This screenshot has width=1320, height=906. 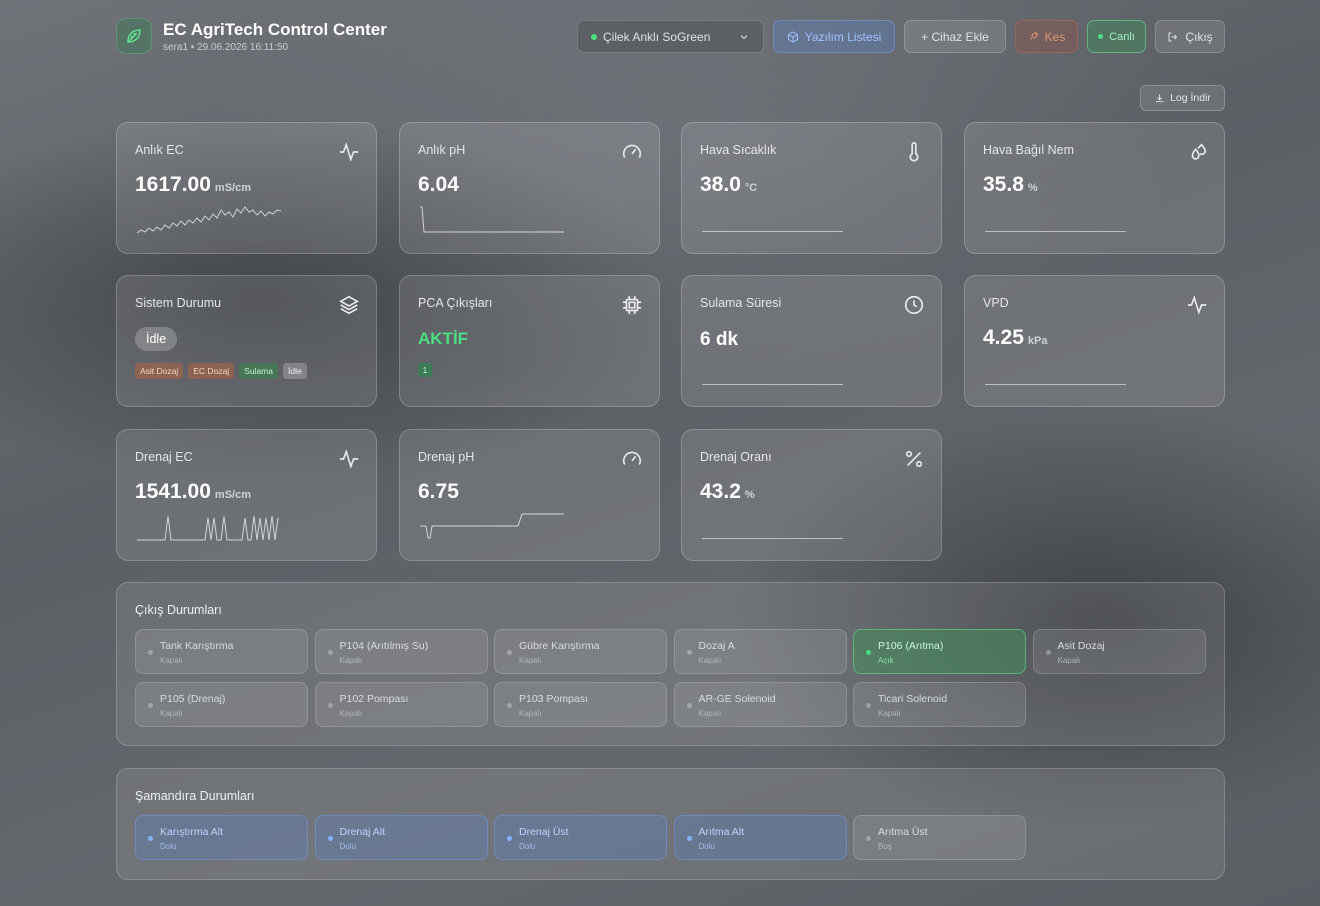 What do you see at coordinates (760, 704) in the screenshot?
I see `output-chip: AR-GE Solenoid Kapalı` at bounding box center [760, 704].